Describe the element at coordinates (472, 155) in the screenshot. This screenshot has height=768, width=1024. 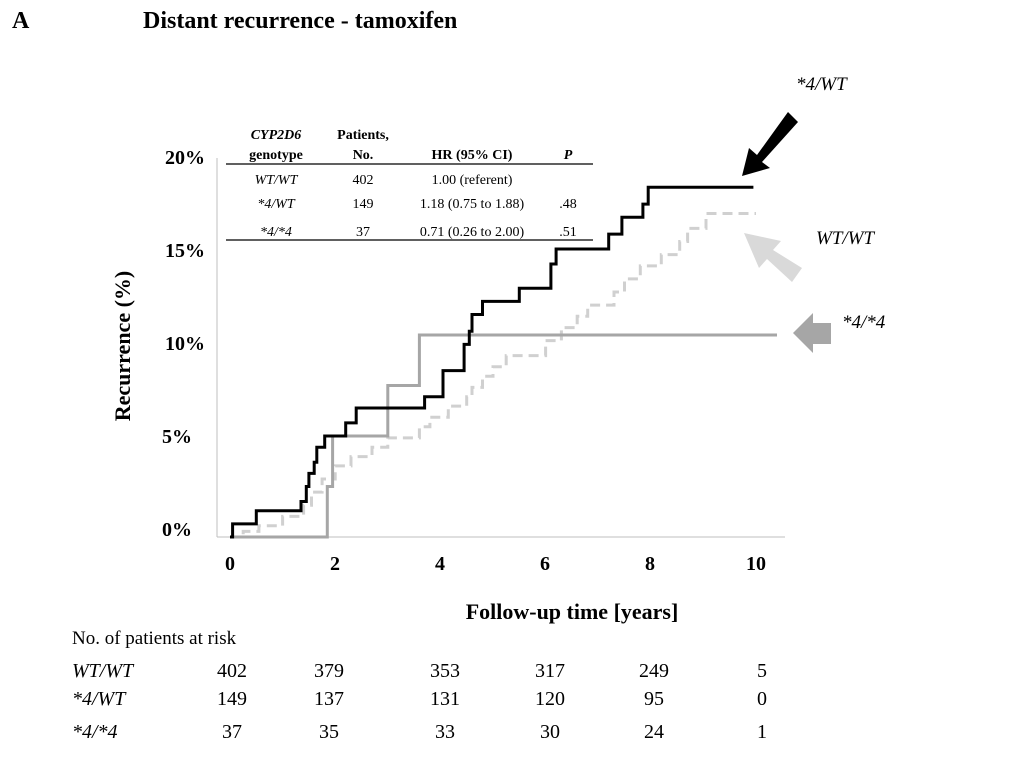
I see `table-header: HR (95% CI)` at that location.